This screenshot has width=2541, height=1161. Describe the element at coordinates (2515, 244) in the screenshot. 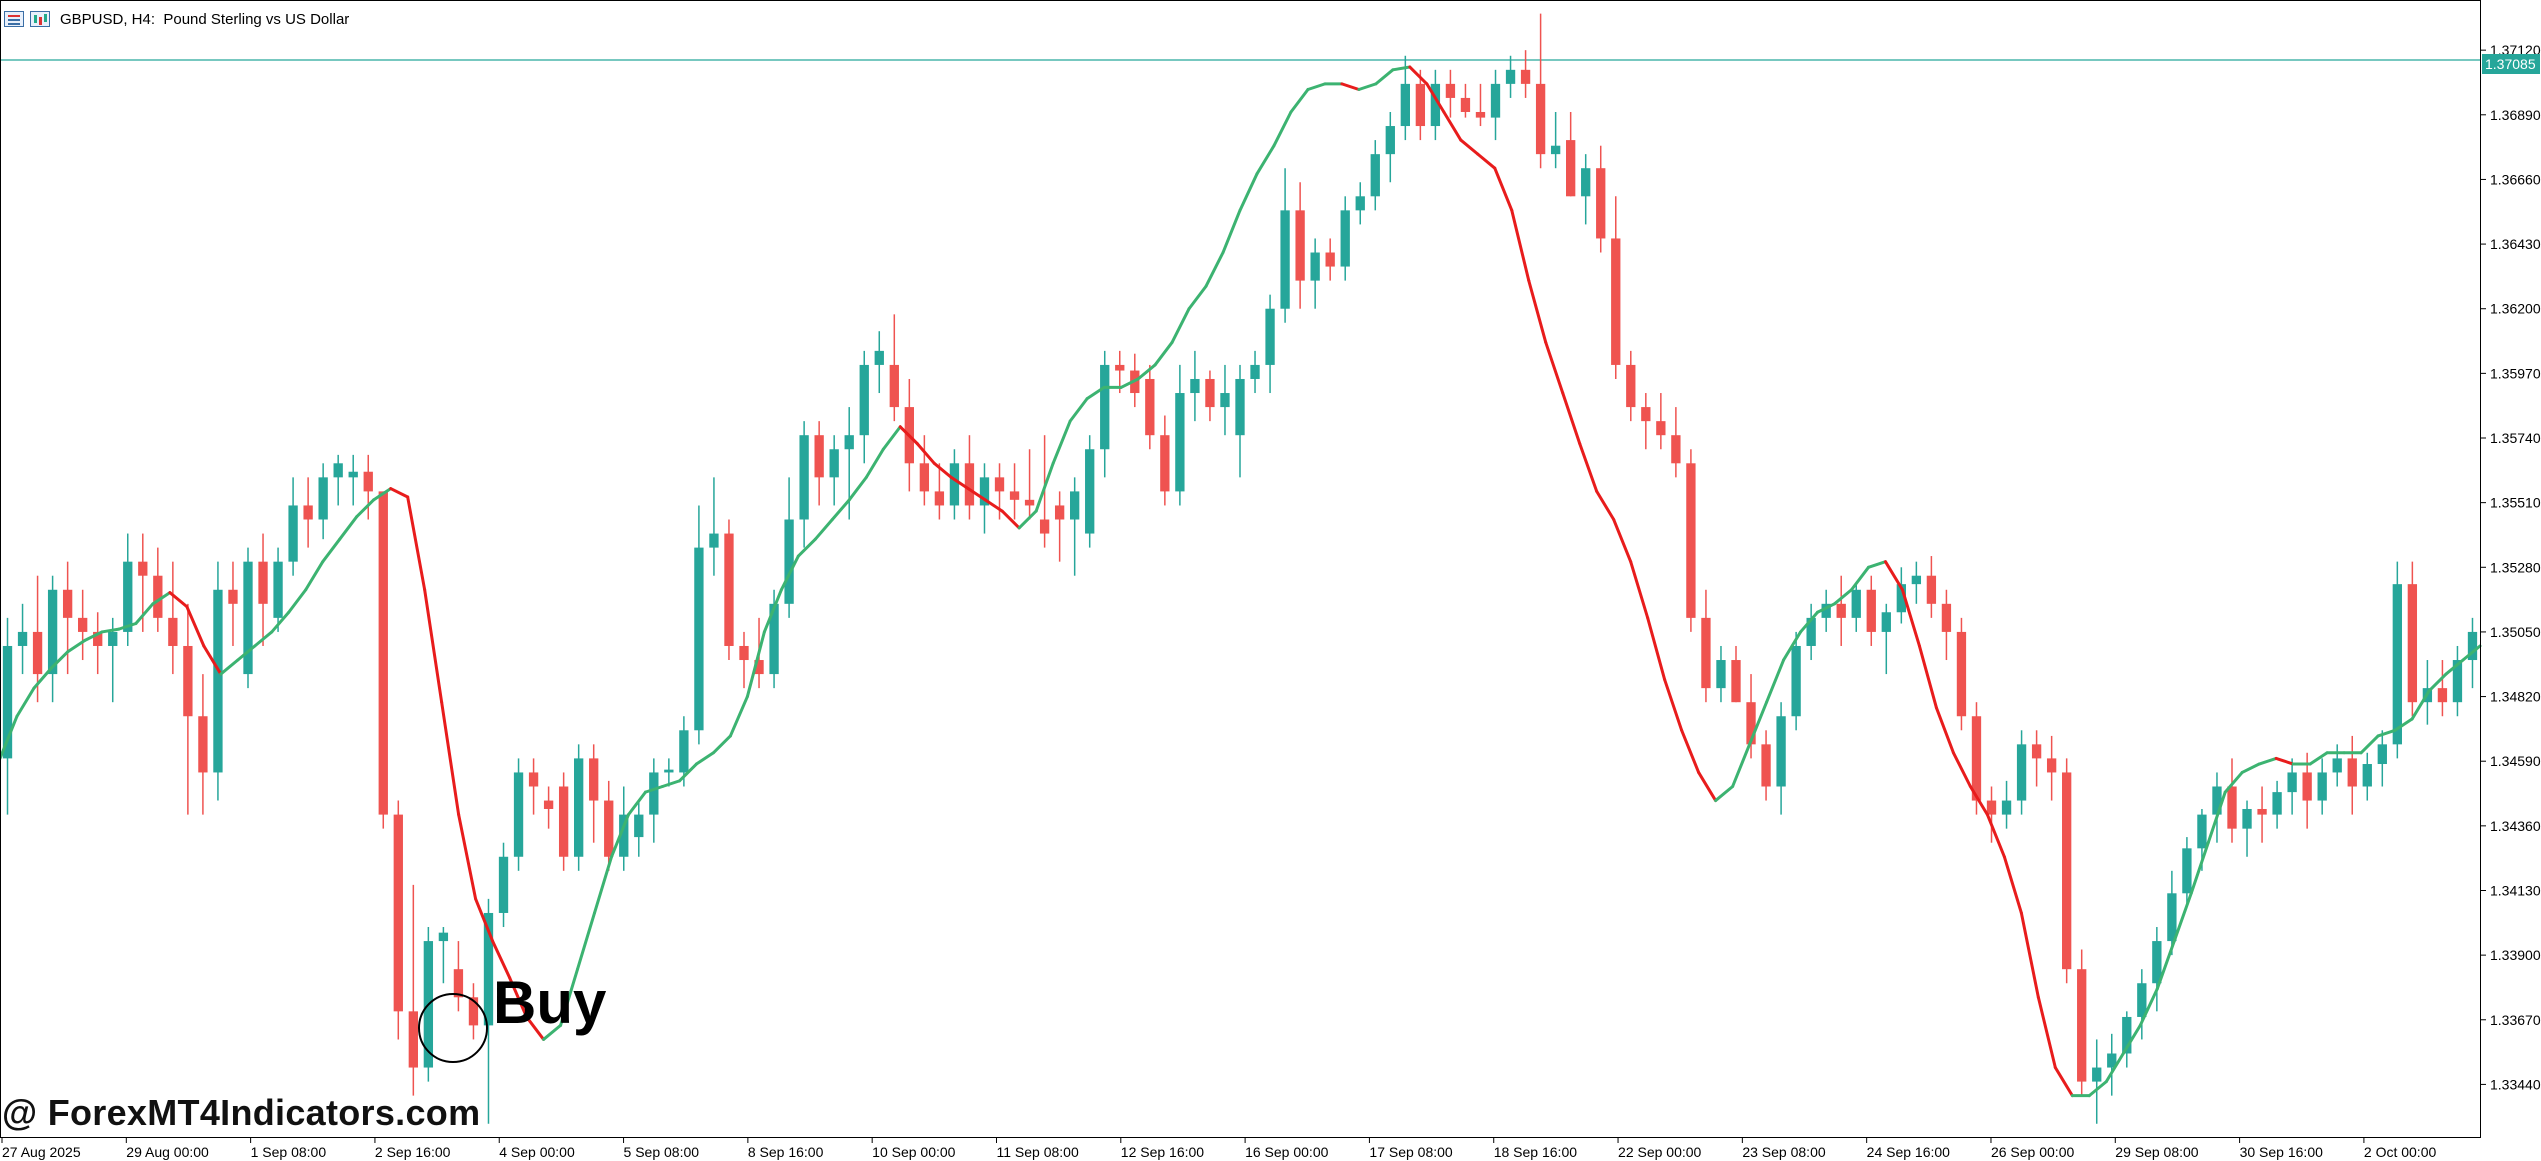

I see `price-tick-label: 1.36430` at that location.